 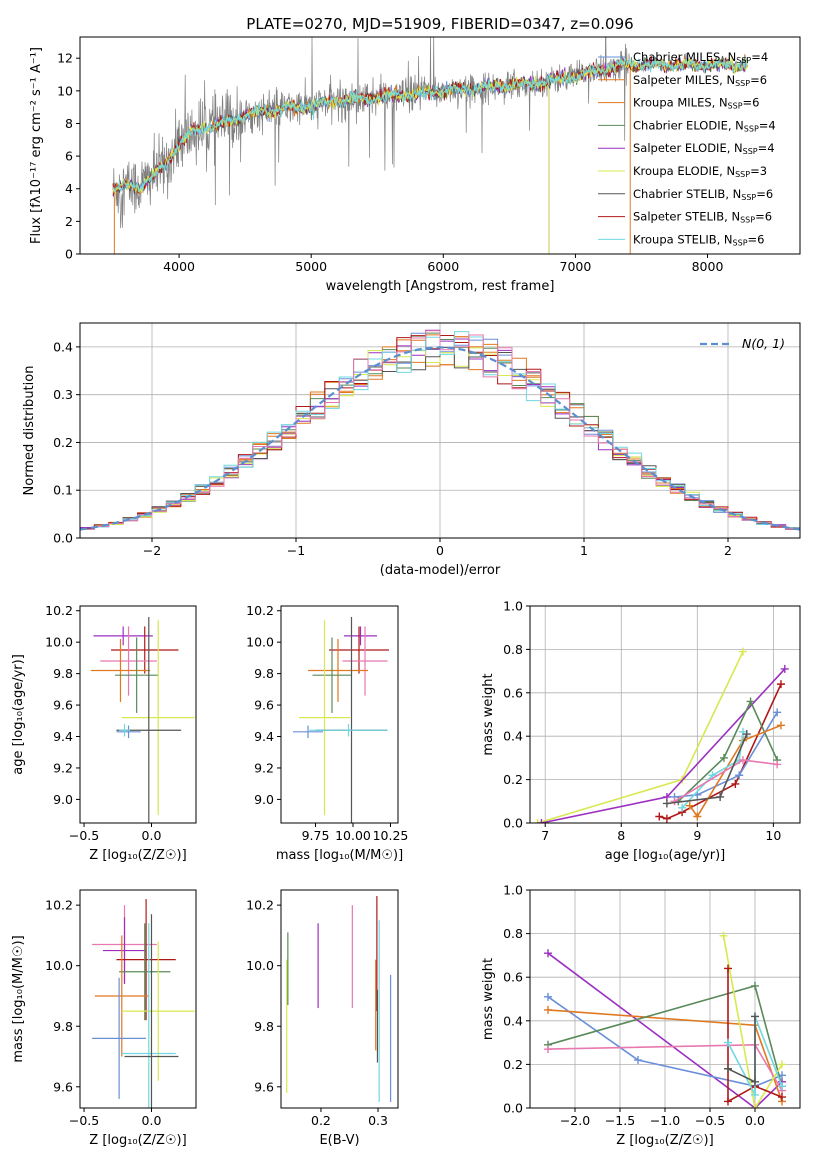 I want to click on x-tick-label: 8, so click(x=621, y=835).